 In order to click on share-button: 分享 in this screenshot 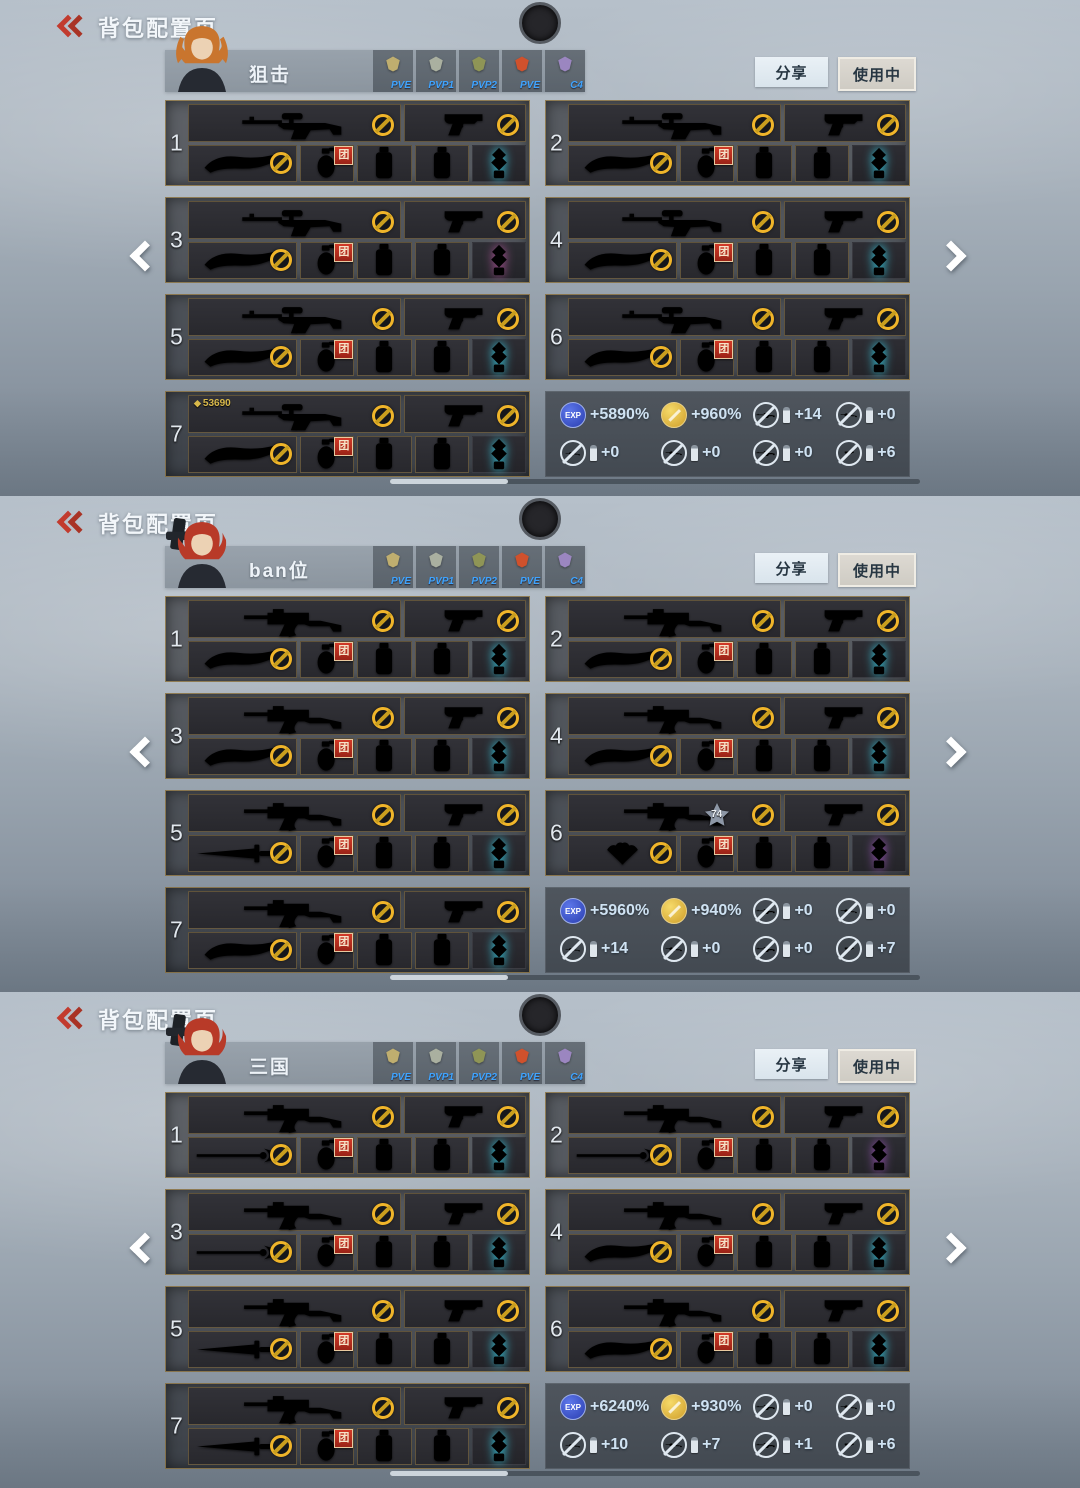, I will do `click(791, 1064)`.